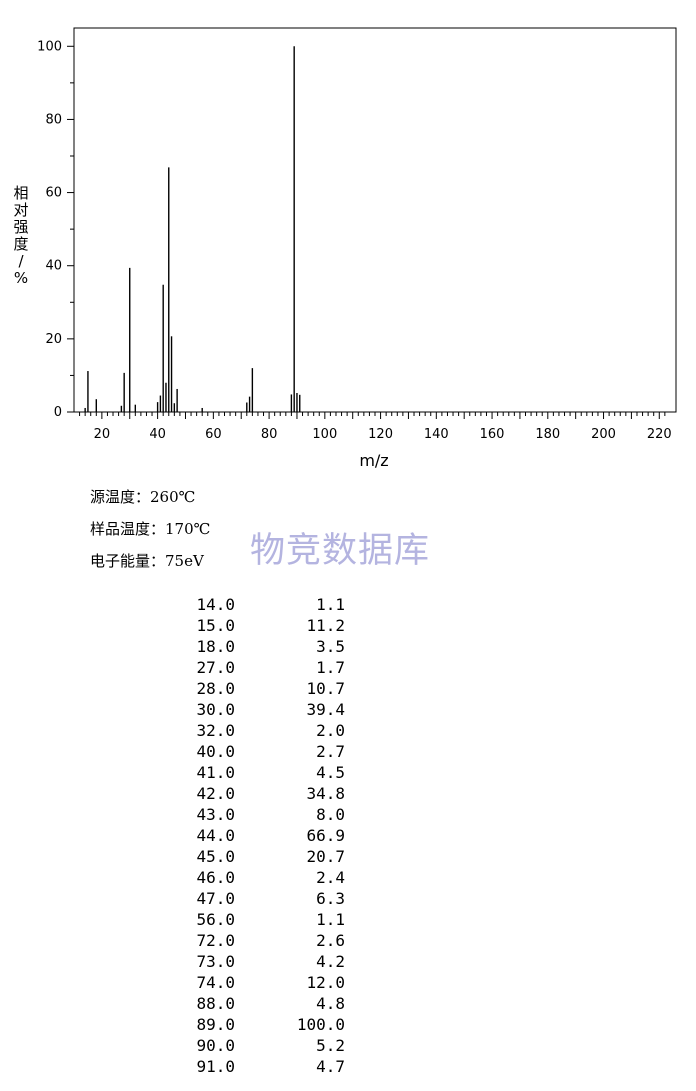  Describe the element at coordinates (260, 709) in the screenshot. I see `table-row: 30.0 39.4` at that location.